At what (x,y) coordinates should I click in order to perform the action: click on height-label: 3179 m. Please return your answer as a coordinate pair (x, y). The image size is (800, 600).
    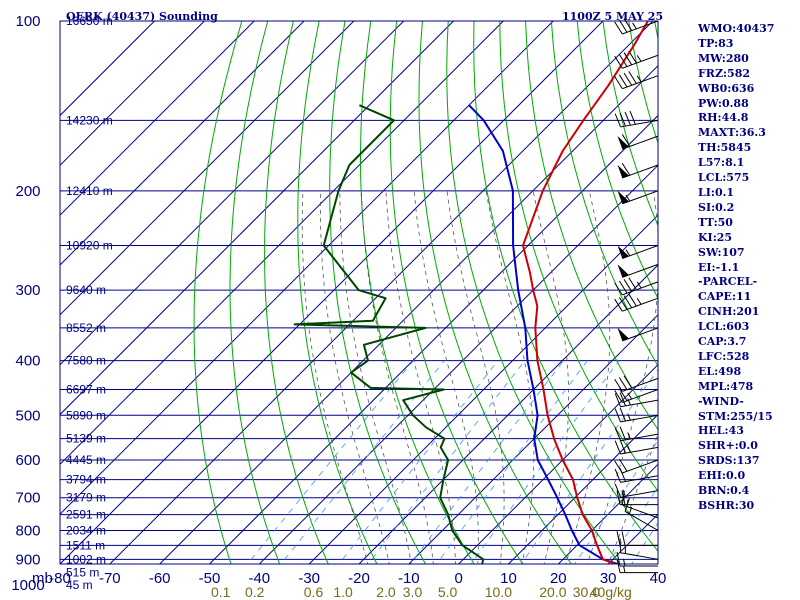
    Looking at the image, I should click on (86, 498).